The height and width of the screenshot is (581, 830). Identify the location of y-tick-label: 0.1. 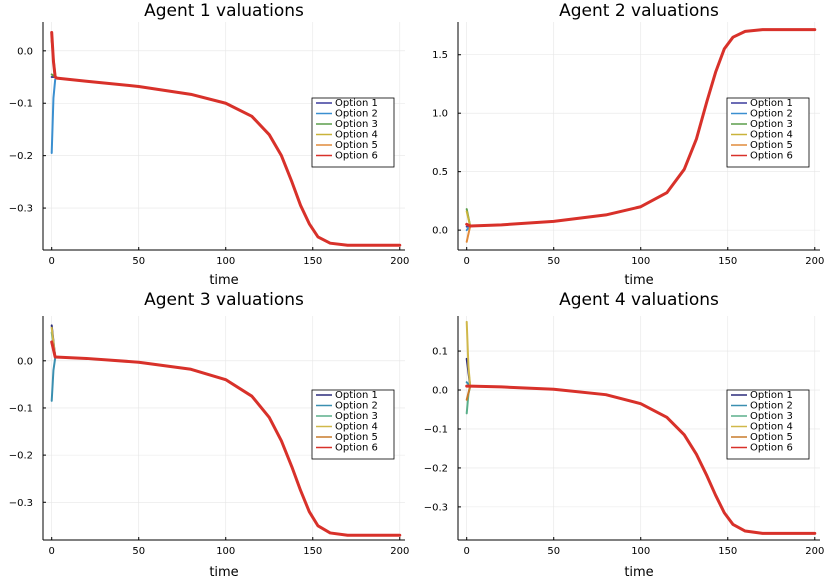
(440, 352).